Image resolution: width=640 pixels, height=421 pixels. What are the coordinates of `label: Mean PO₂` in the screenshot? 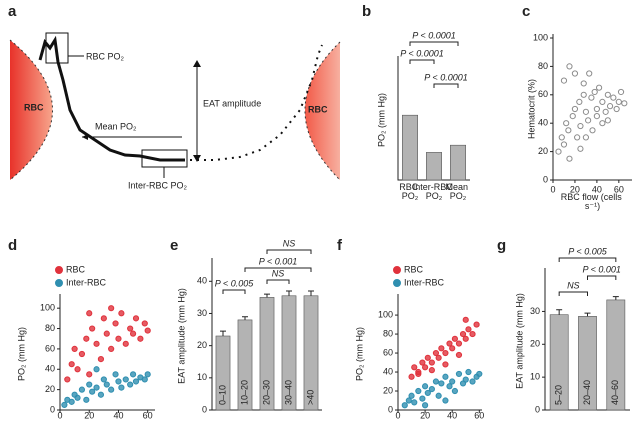 It's located at (116, 126).